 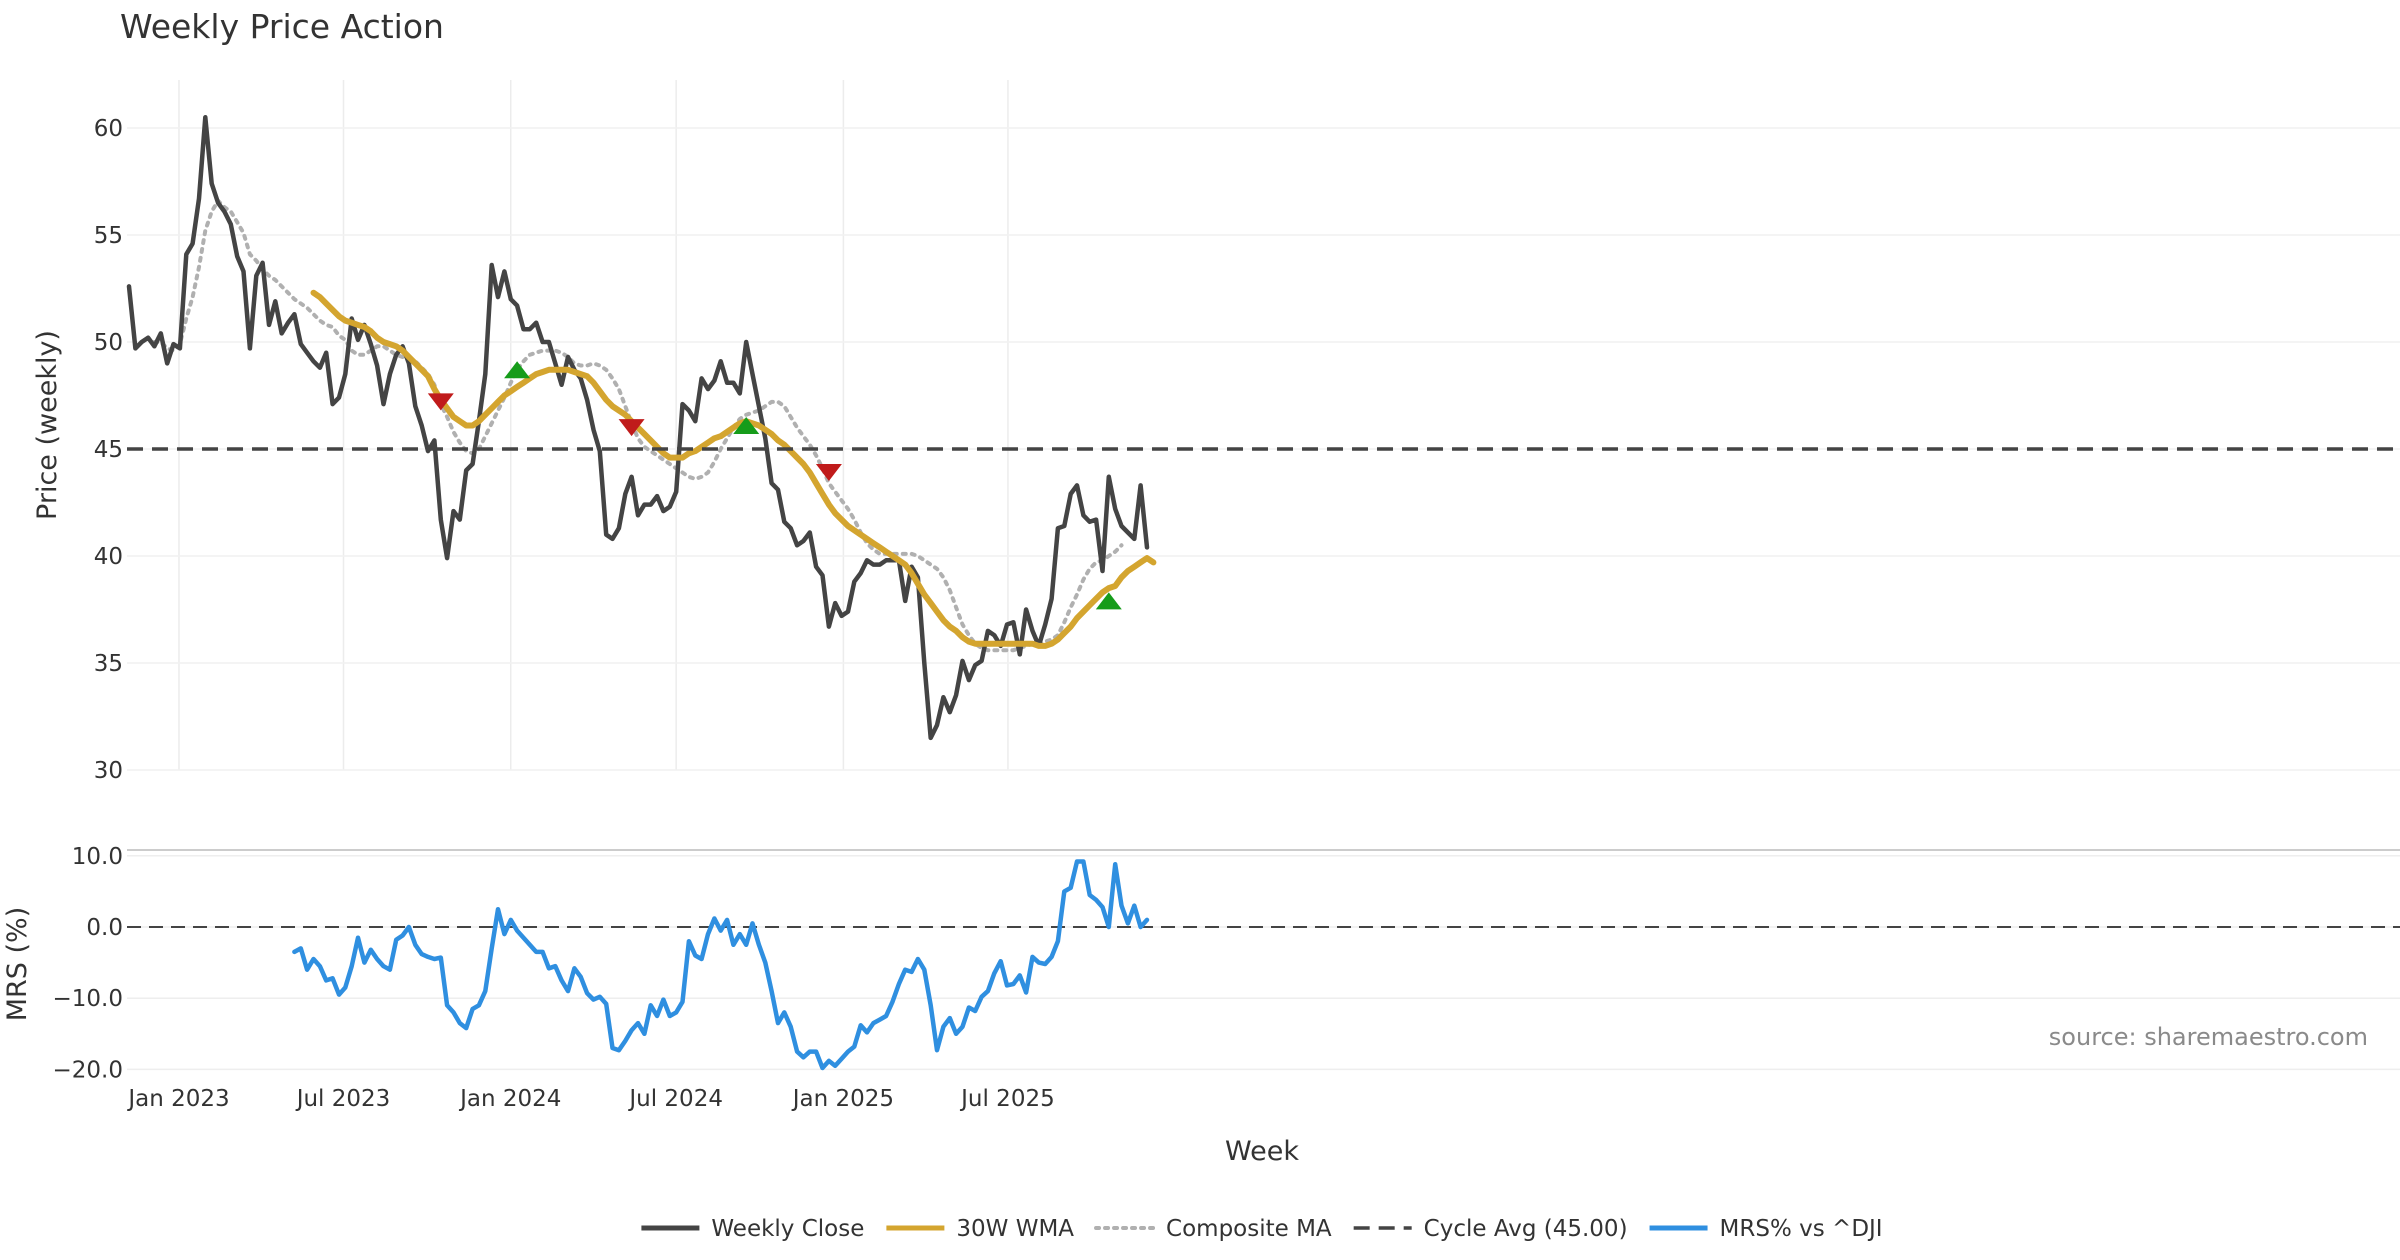 What do you see at coordinates (842, 1099) in the screenshot?
I see `x-tick-label: Jan 2025` at bounding box center [842, 1099].